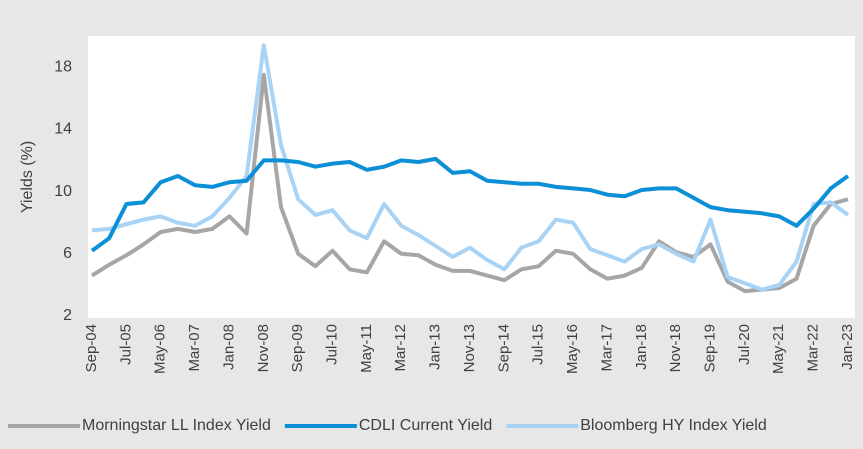 The width and height of the screenshot is (863, 449). I want to click on x-tick-label: Jul-15, so click(538, 344).